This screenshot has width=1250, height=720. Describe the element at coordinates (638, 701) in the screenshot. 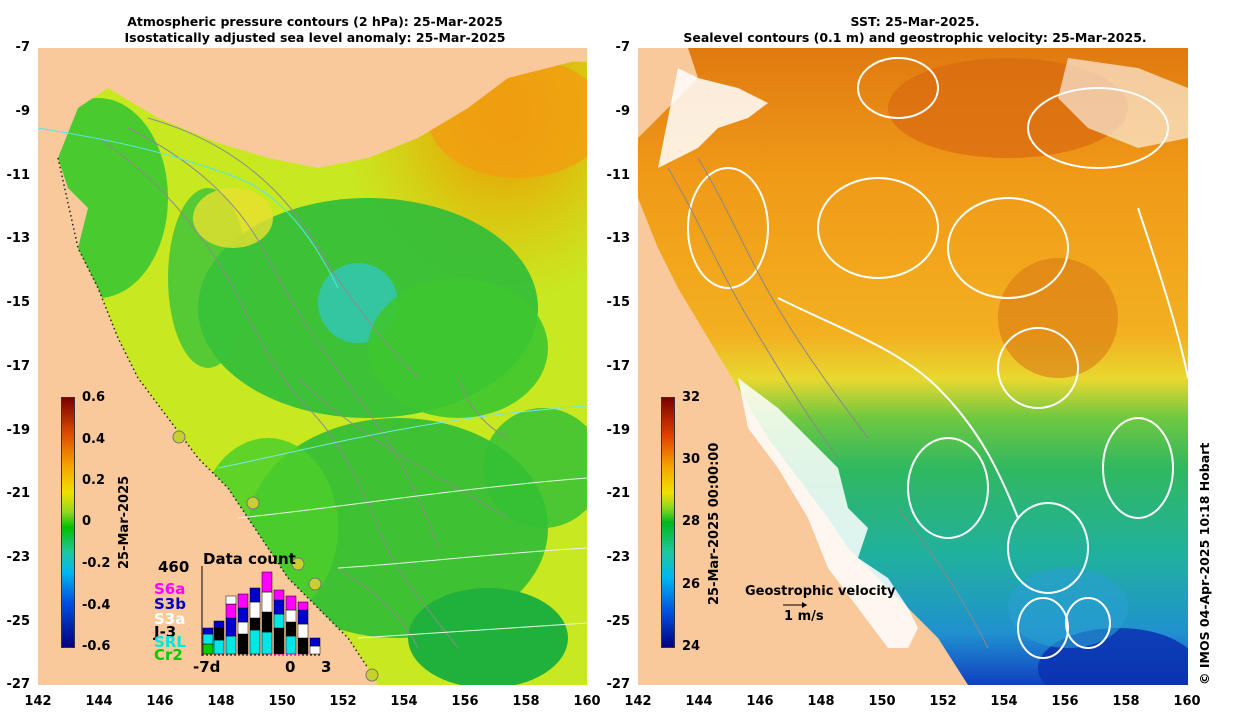

I see `right-xlabel: 142` at that location.